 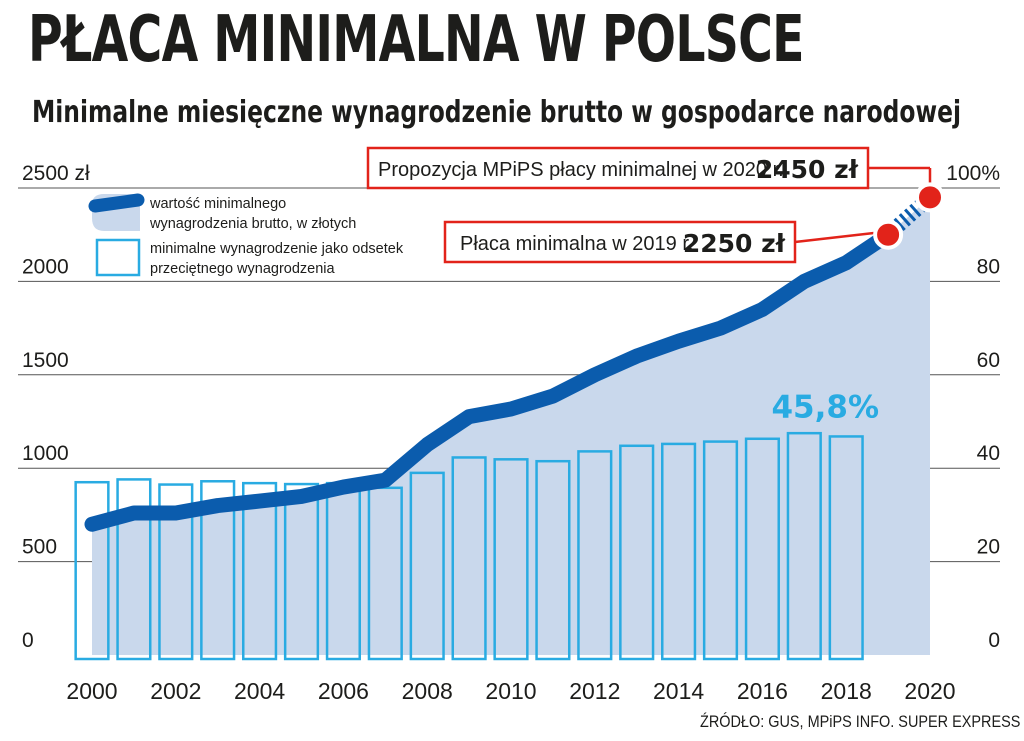 I want to click on bar-2013, so click(x=637, y=552).